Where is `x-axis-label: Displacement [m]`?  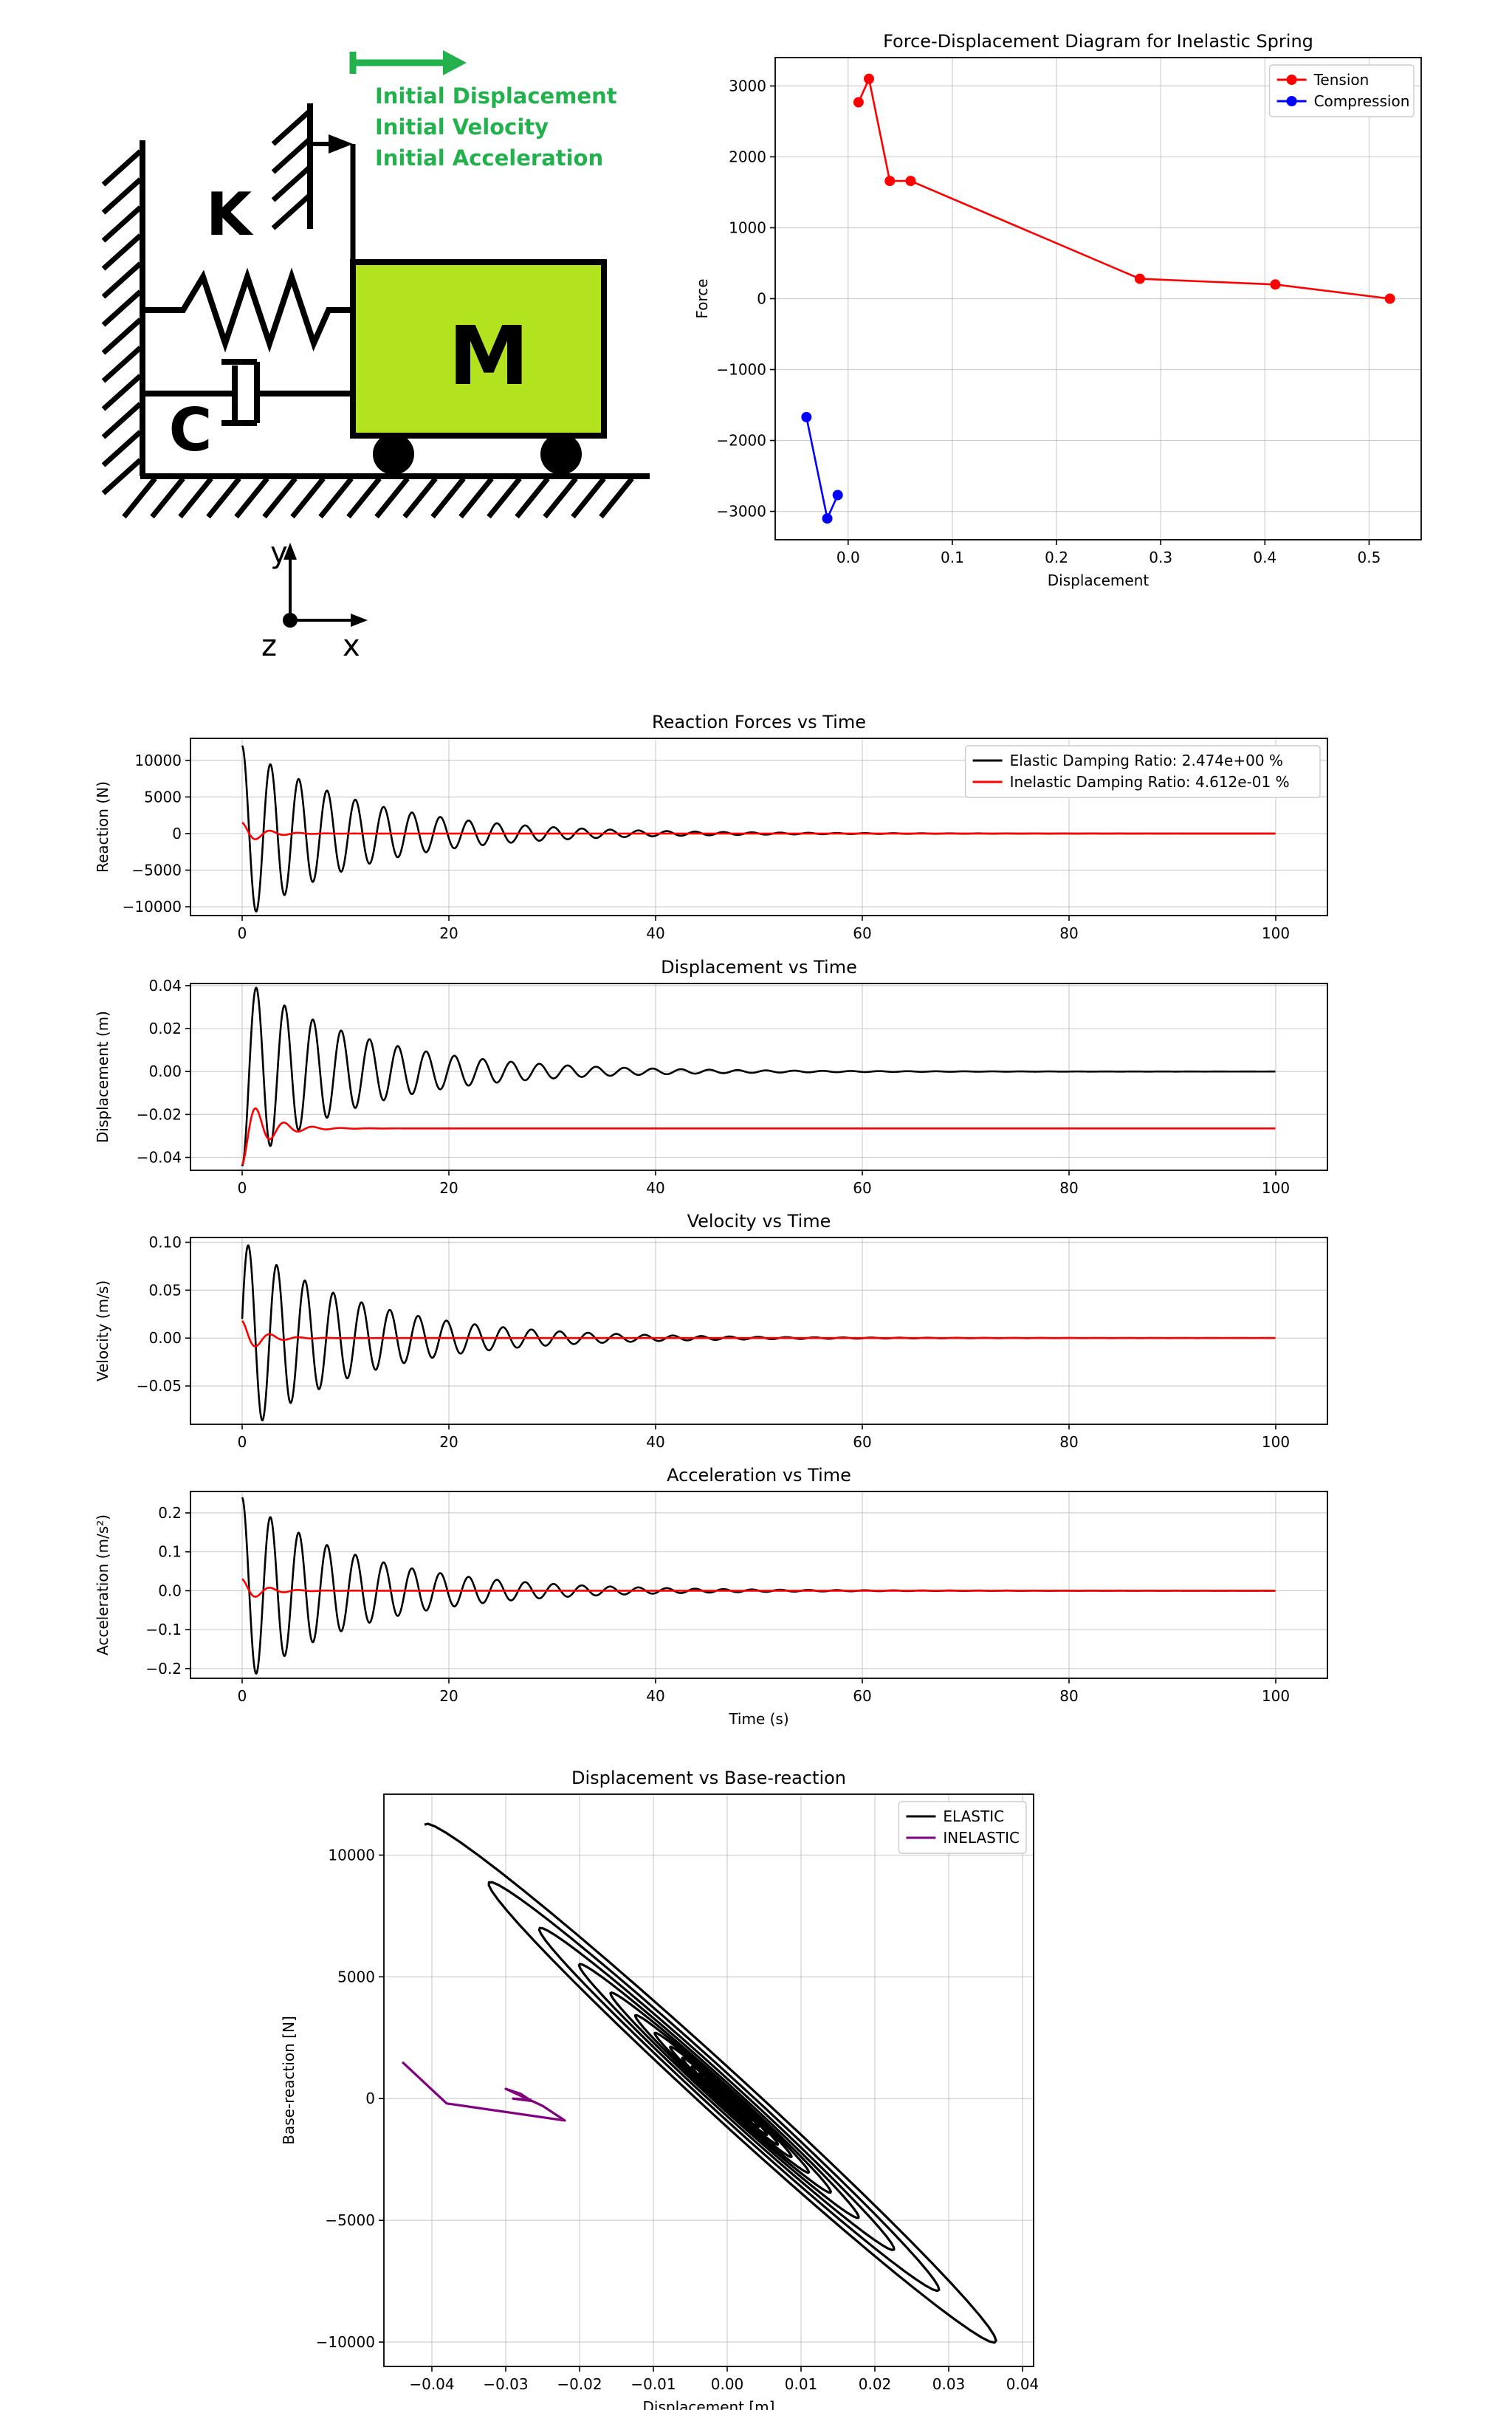 x-axis-label: Displacement [m] is located at coordinates (709, 2404).